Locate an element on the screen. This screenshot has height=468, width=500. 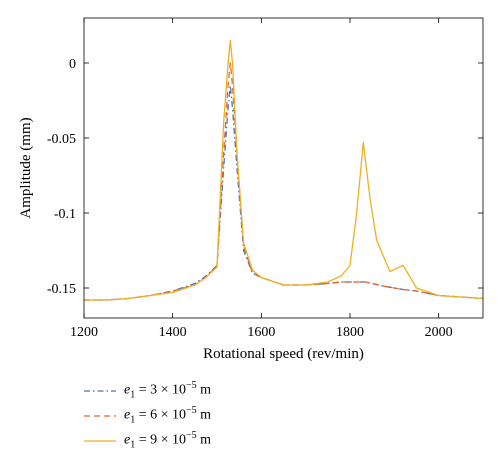
y-tick-label: 0 is located at coordinates (72, 64).